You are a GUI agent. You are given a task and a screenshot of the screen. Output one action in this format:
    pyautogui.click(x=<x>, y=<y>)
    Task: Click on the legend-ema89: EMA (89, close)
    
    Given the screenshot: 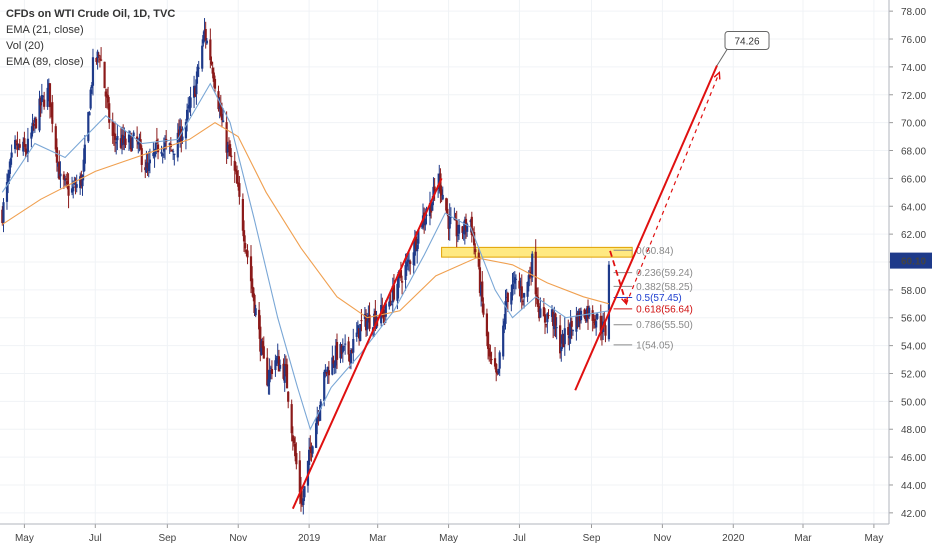 What is the action you would take?
    pyautogui.click(x=45, y=62)
    